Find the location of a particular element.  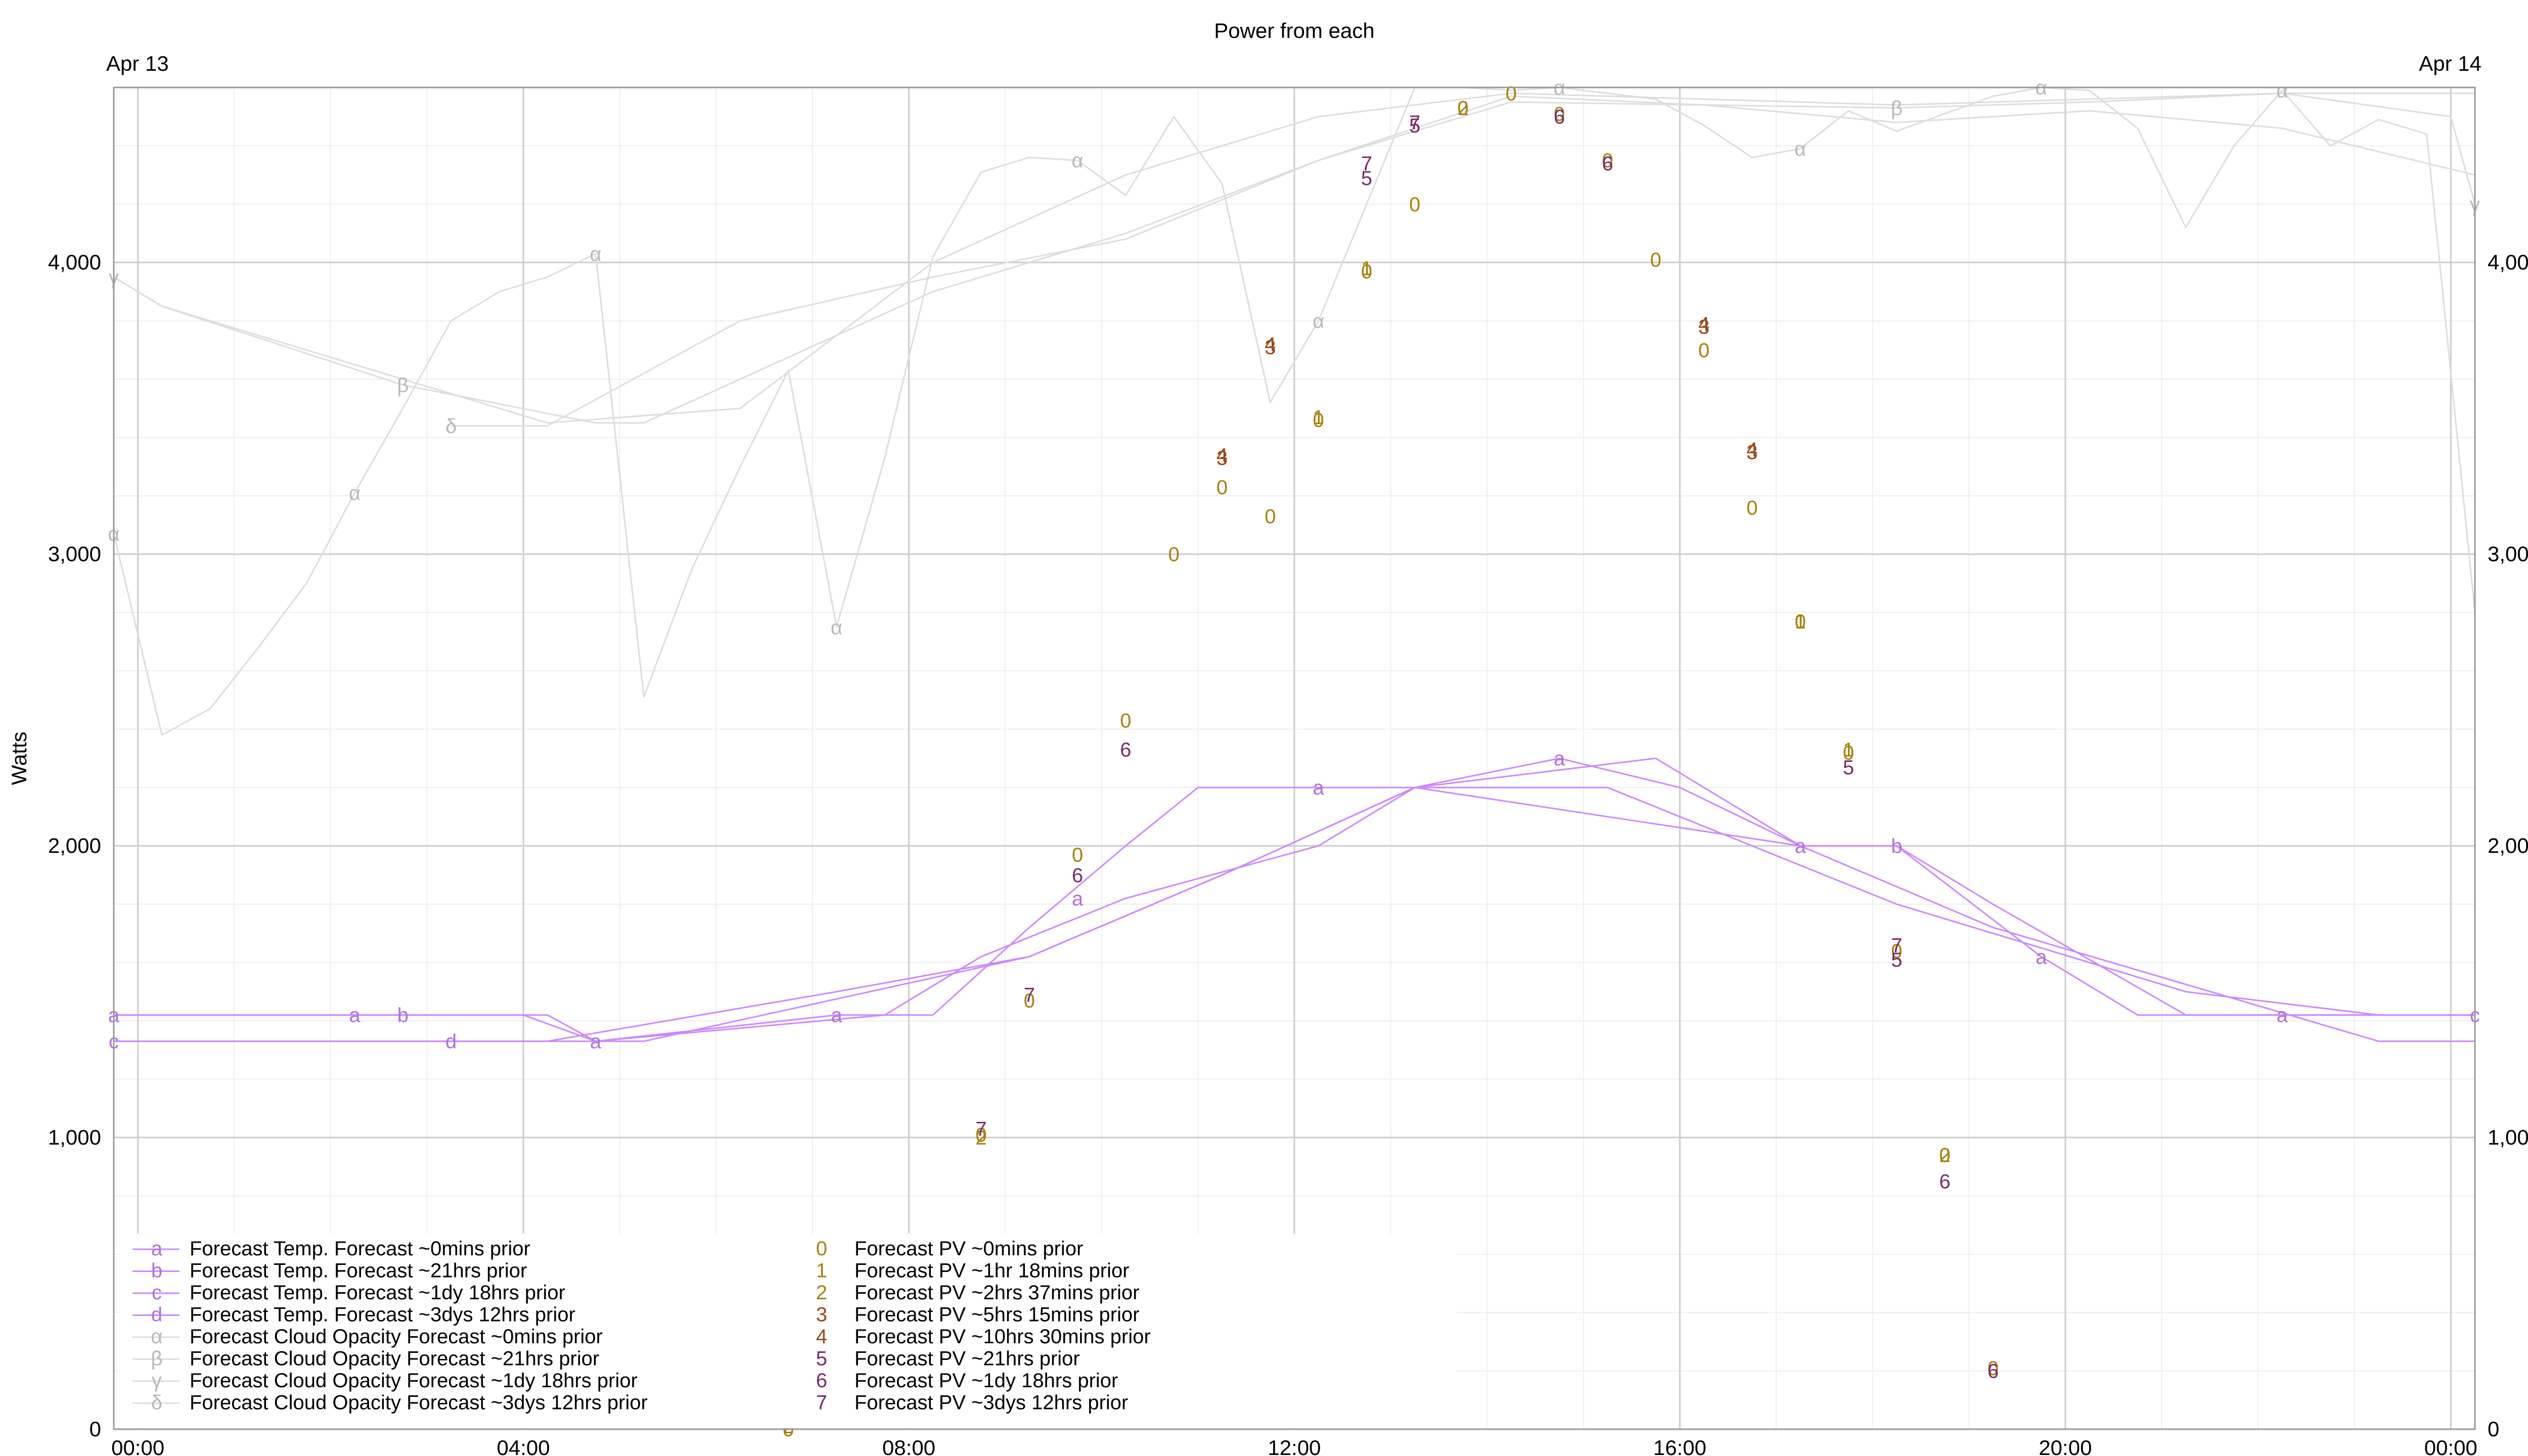

series-marker: d is located at coordinates (451, 1042).